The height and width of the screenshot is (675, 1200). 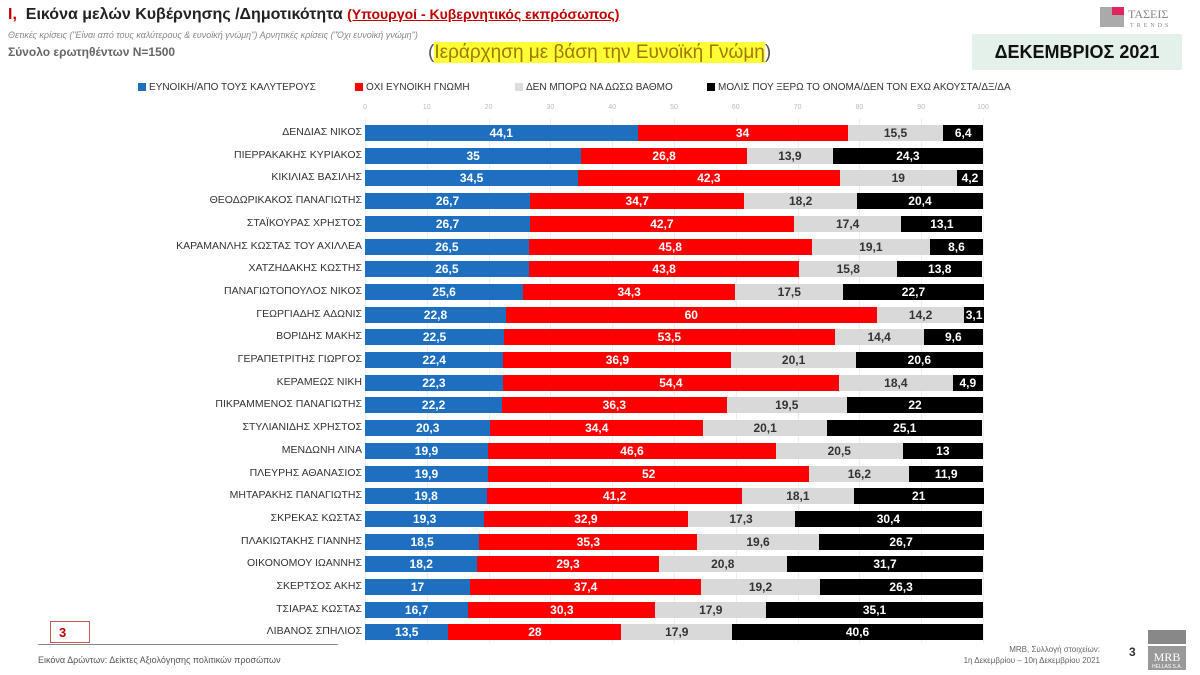 What do you see at coordinates (92, 52) in the screenshot?
I see `sample-size: Σύνολο ερωτηθέντων N=1500` at bounding box center [92, 52].